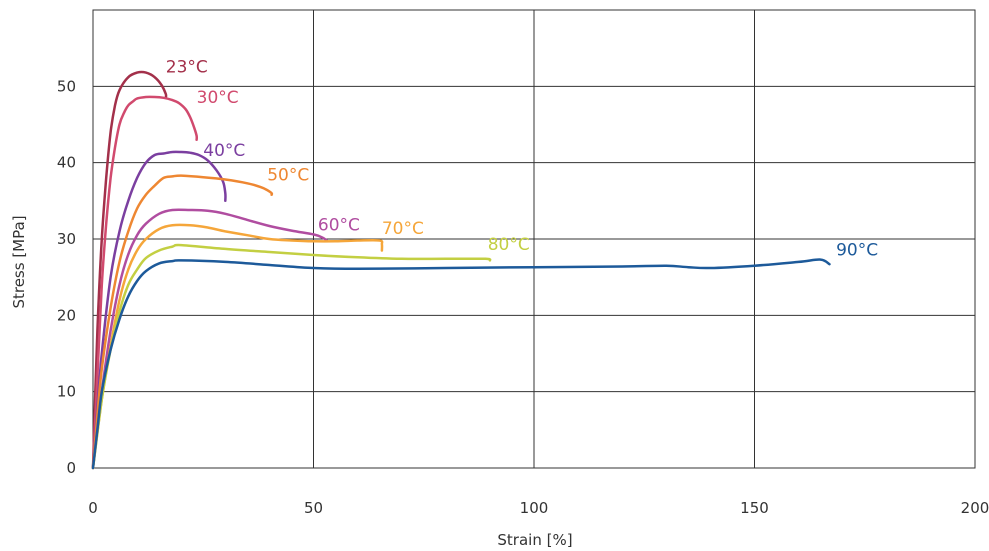  What do you see at coordinates (288, 176) in the screenshot?
I see `series-label-50c: 50°C` at bounding box center [288, 176].